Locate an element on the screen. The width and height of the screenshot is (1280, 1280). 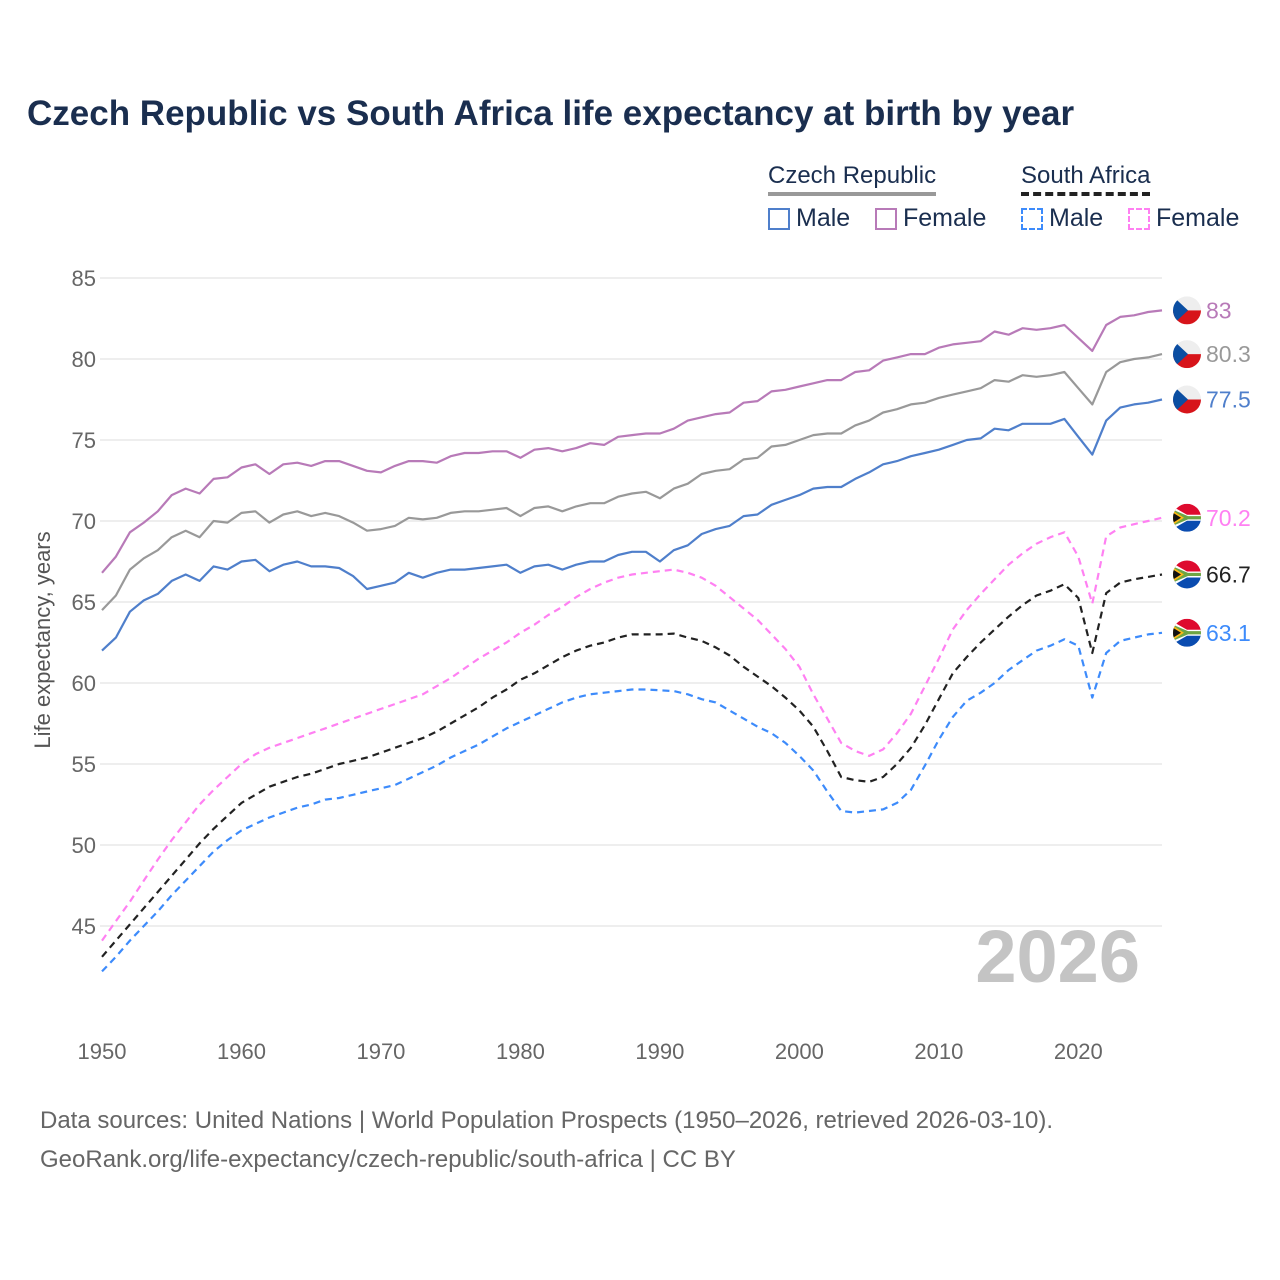
x-tick-label: 1980 is located at coordinates (520, 1051).